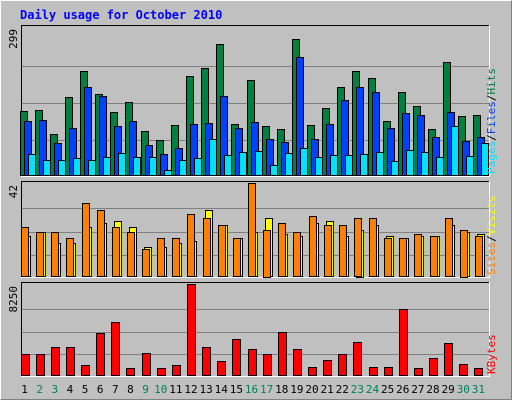 Image resolution: width=512 pixels, height=400 pixels. What do you see at coordinates (297, 362) in the screenshot?
I see `bar-kbytes: KBytes 19: 2400` at bounding box center [297, 362].